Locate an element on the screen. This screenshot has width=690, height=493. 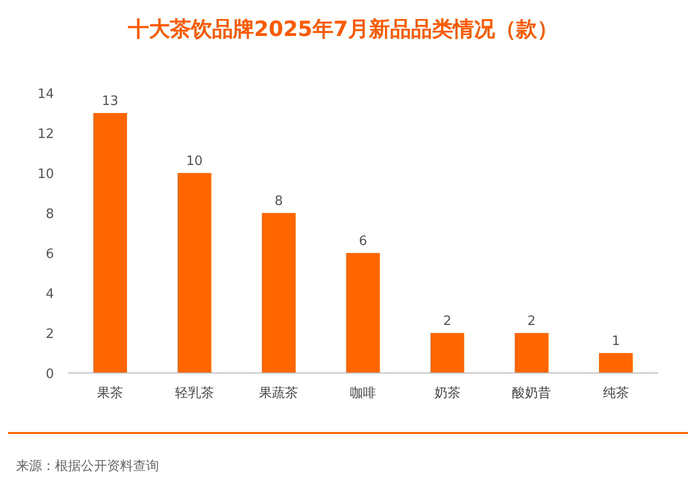
data-label: 6 is located at coordinates (363, 241).